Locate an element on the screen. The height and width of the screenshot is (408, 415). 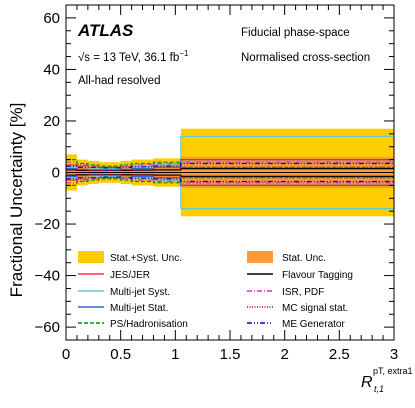
normalisation-label: Normalised cross-section is located at coordinates (305, 58).